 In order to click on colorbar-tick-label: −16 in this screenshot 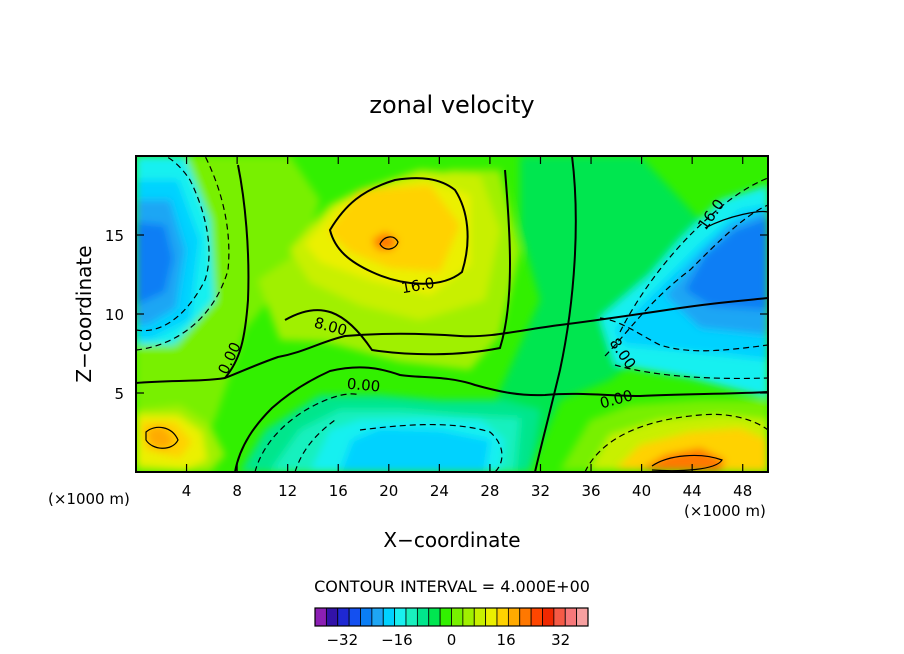, I will do `click(397, 640)`.